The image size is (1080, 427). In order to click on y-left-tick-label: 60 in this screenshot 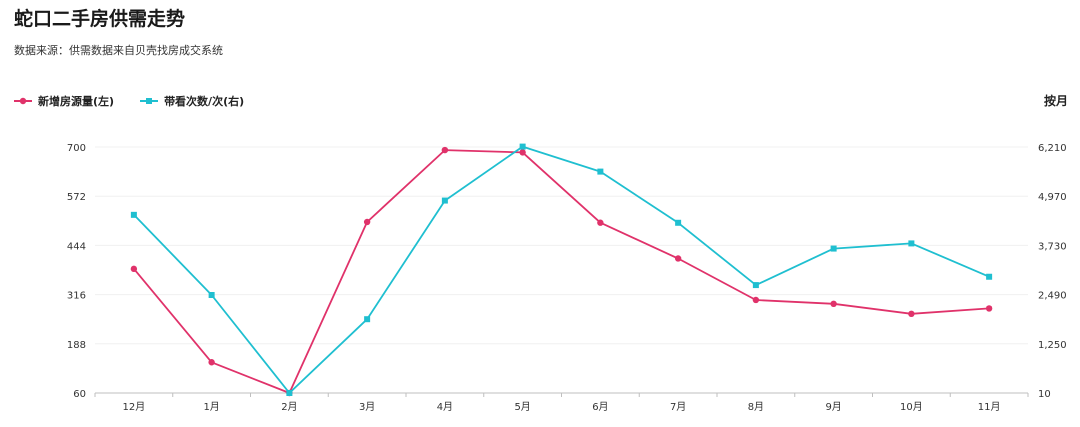, I will do `click(79, 394)`.